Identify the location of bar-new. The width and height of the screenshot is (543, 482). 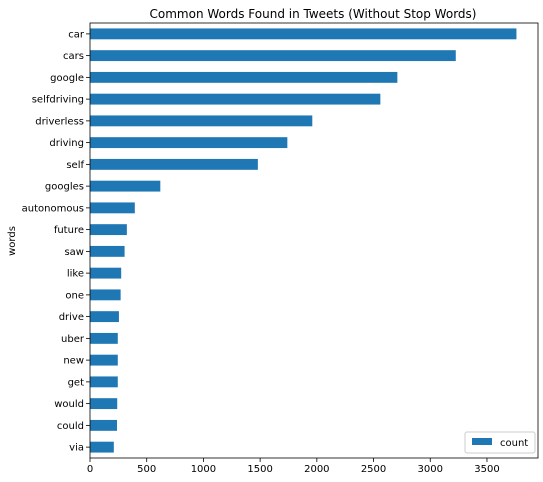
(104, 360).